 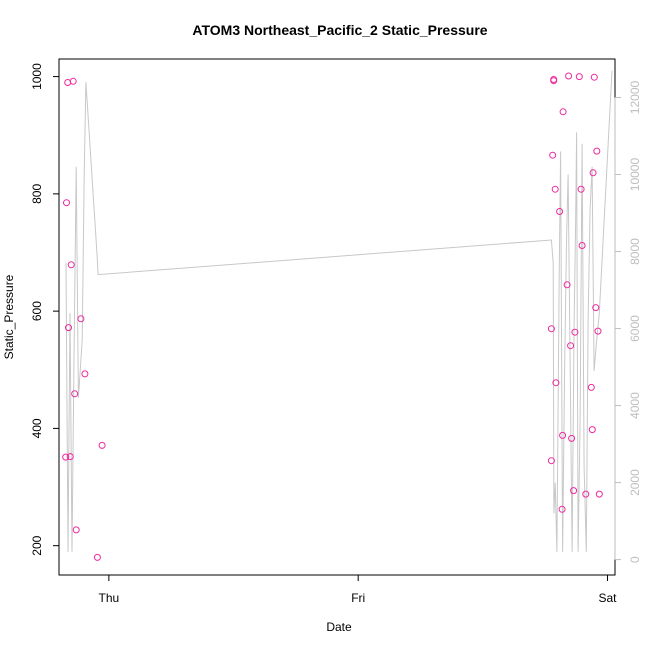 I want to click on x-axis-label: Date, so click(x=339, y=627).